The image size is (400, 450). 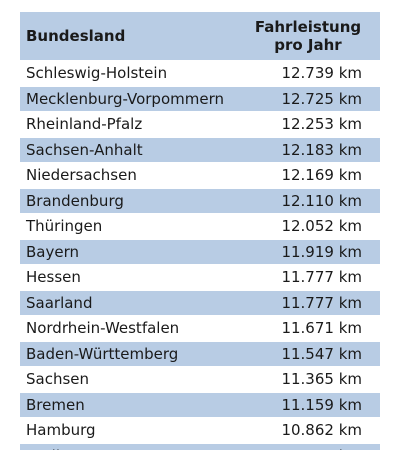 What do you see at coordinates (128, 448) in the screenshot?
I see `cell-state: Berlin` at bounding box center [128, 448].